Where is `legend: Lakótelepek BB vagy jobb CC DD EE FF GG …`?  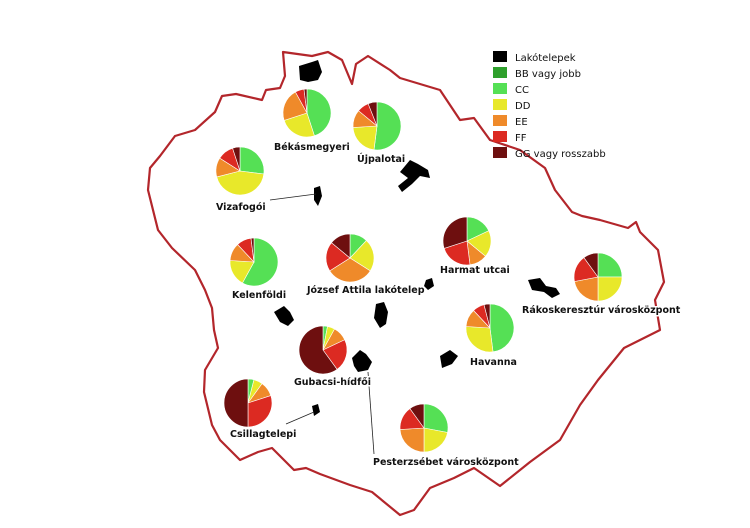 legend: Lakótelepek BB vagy jobb CC DD EE FF GG … is located at coordinates (549, 105).